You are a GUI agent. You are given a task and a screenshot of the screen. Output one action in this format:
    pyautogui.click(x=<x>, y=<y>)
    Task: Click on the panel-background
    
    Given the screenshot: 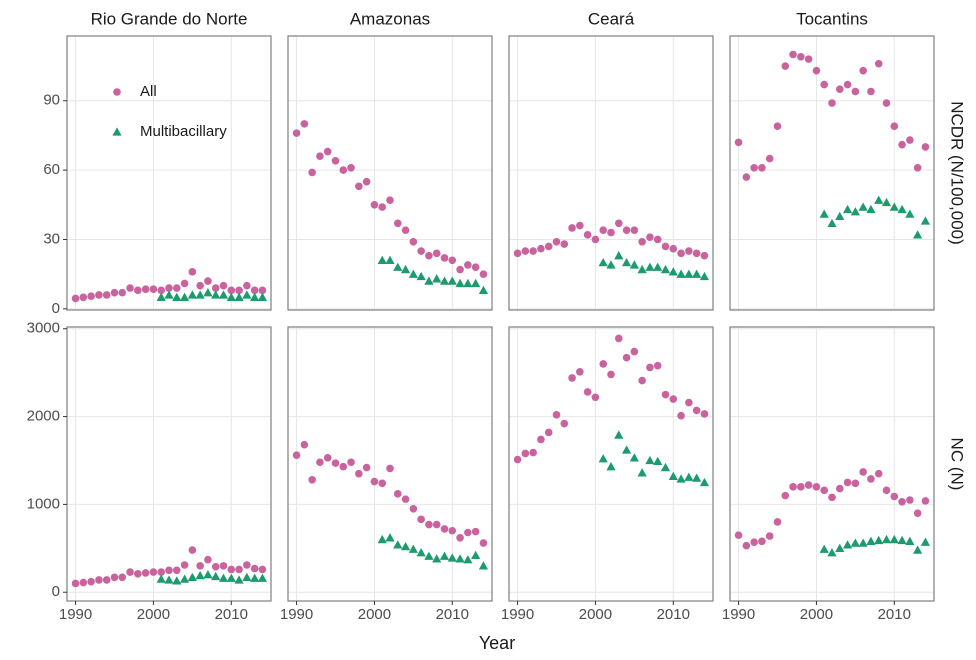 What is the action you would take?
    pyautogui.click(x=169, y=173)
    